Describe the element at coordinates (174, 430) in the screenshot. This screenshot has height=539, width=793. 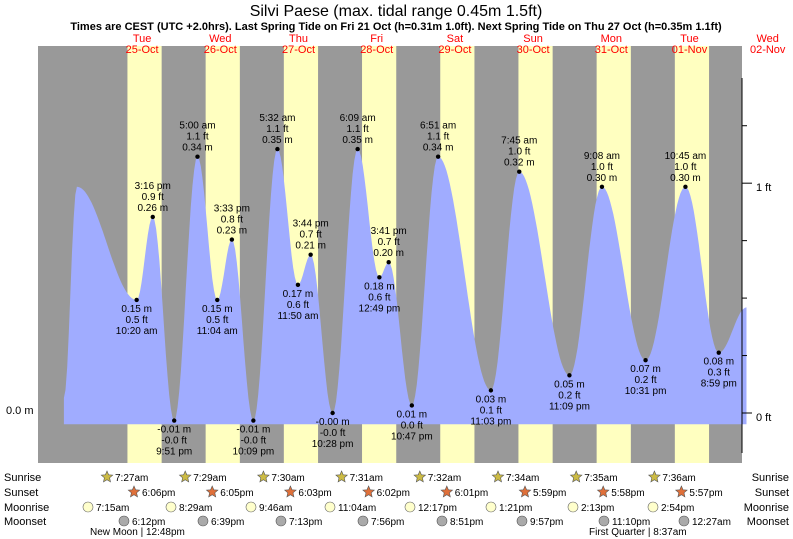
I see `tide-label: -0.01 m` at that location.